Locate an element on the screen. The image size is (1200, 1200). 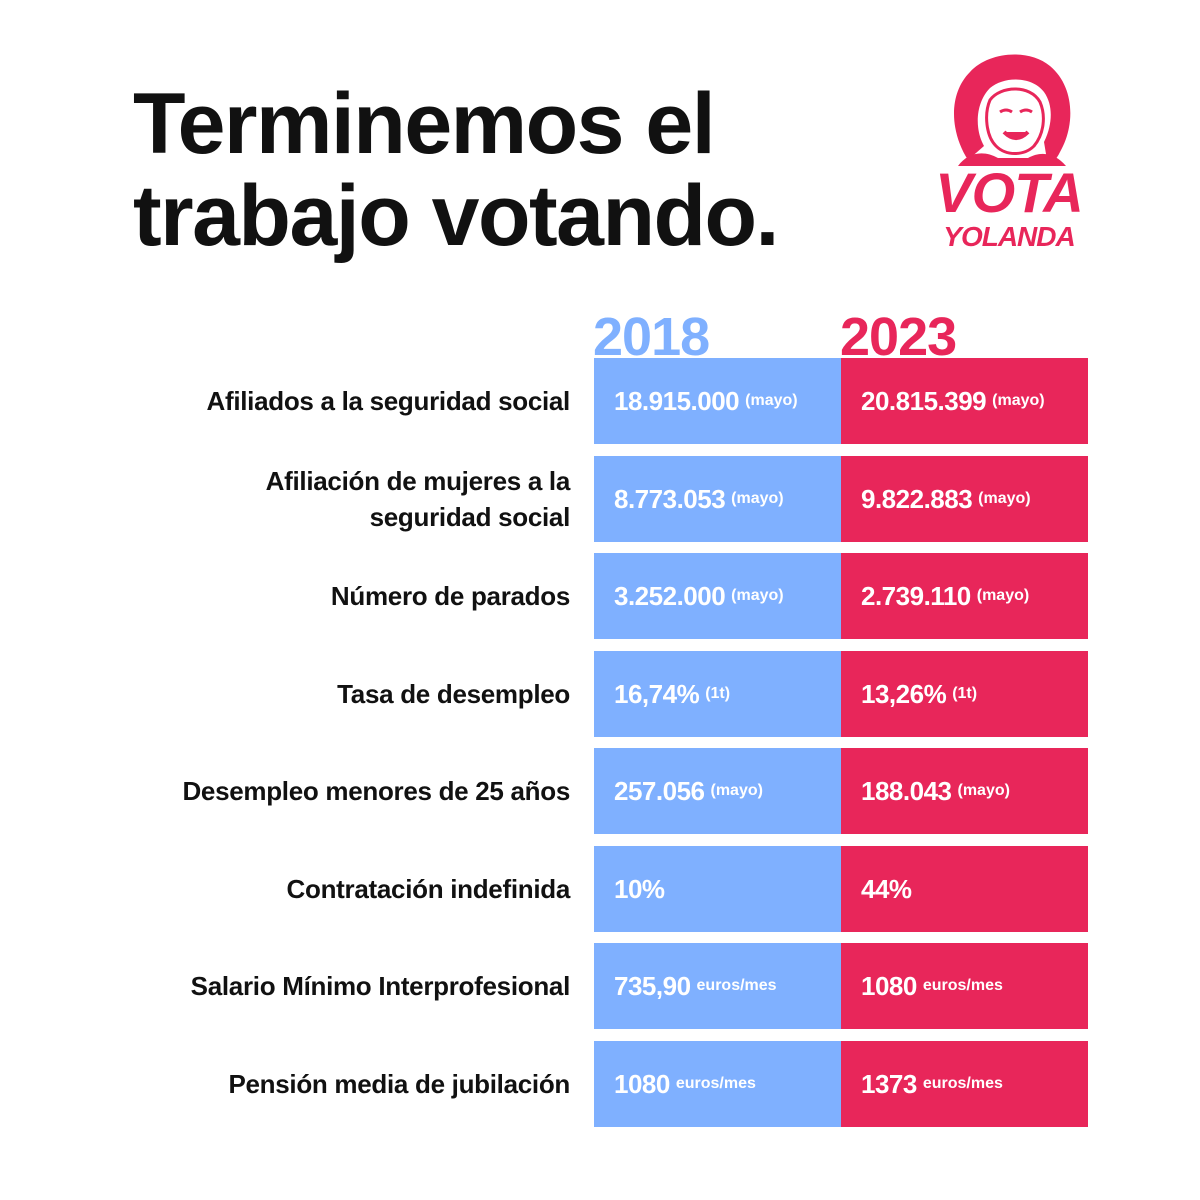
vota-yolanda-logo: VOTA YOLANDA is located at coordinates (1010, 149).